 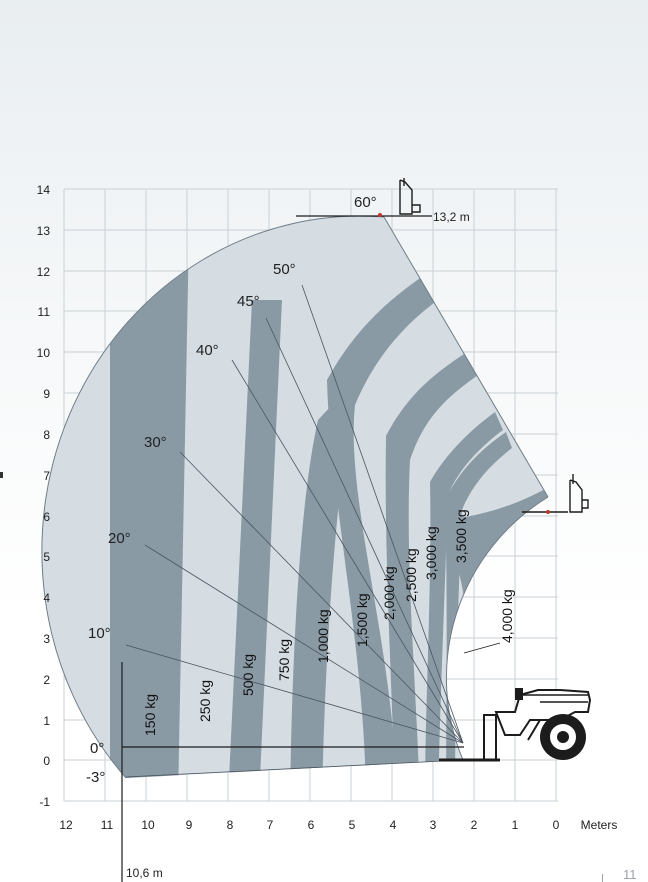 What do you see at coordinates (44, 496) in the screenshot?
I see `y-axis-labels: 14 13 12 11 10 9 8 7 6 5 4 3 2 1 0 -1` at bounding box center [44, 496].